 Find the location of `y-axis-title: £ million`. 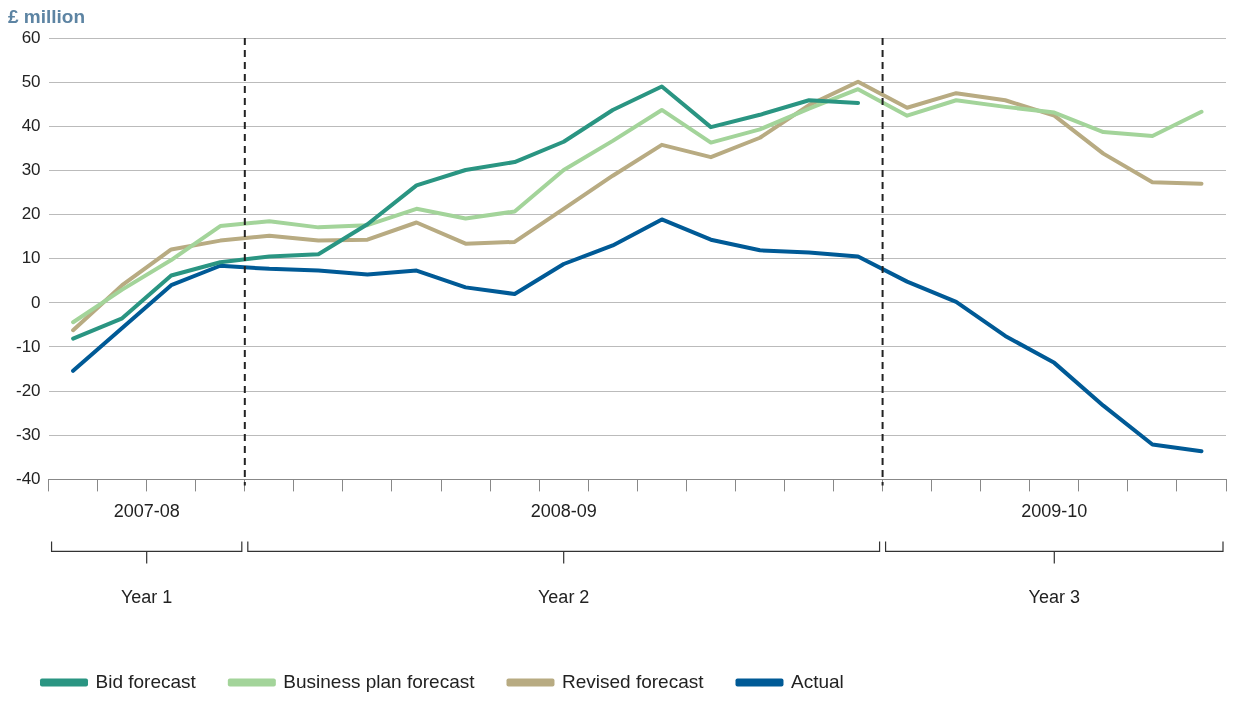

y-axis-title: £ million is located at coordinates (47, 17).